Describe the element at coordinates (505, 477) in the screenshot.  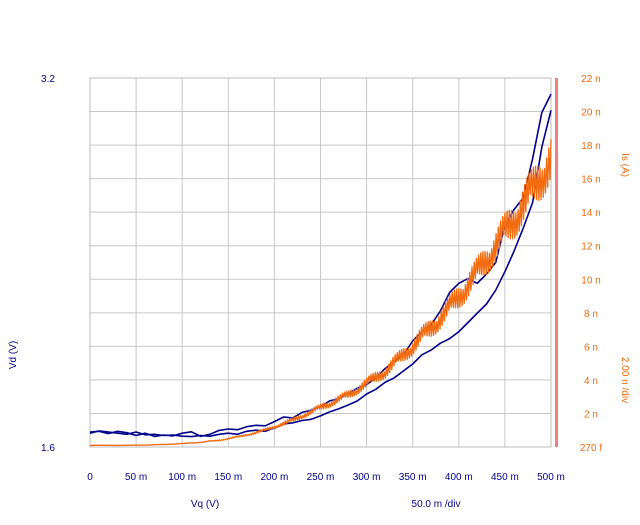
I see `x-tick-label-9: 450 m` at that location.